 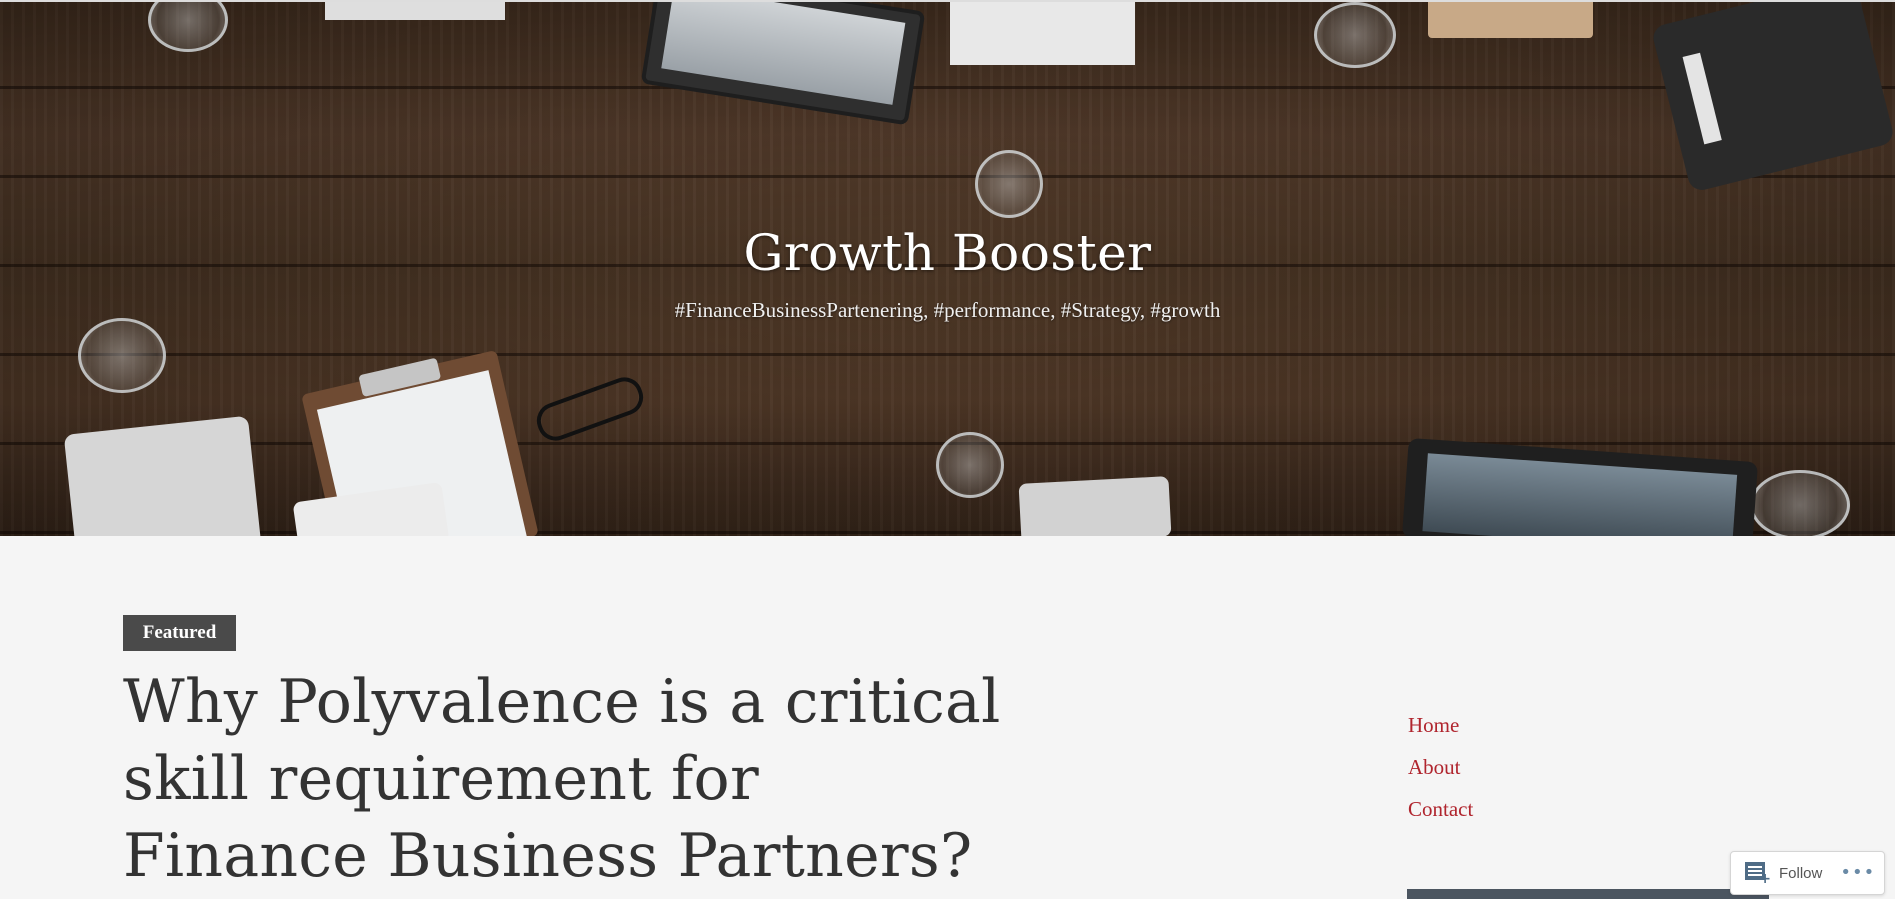 What do you see at coordinates (1434, 767) in the screenshot?
I see `sidebar-link-about: About` at bounding box center [1434, 767].